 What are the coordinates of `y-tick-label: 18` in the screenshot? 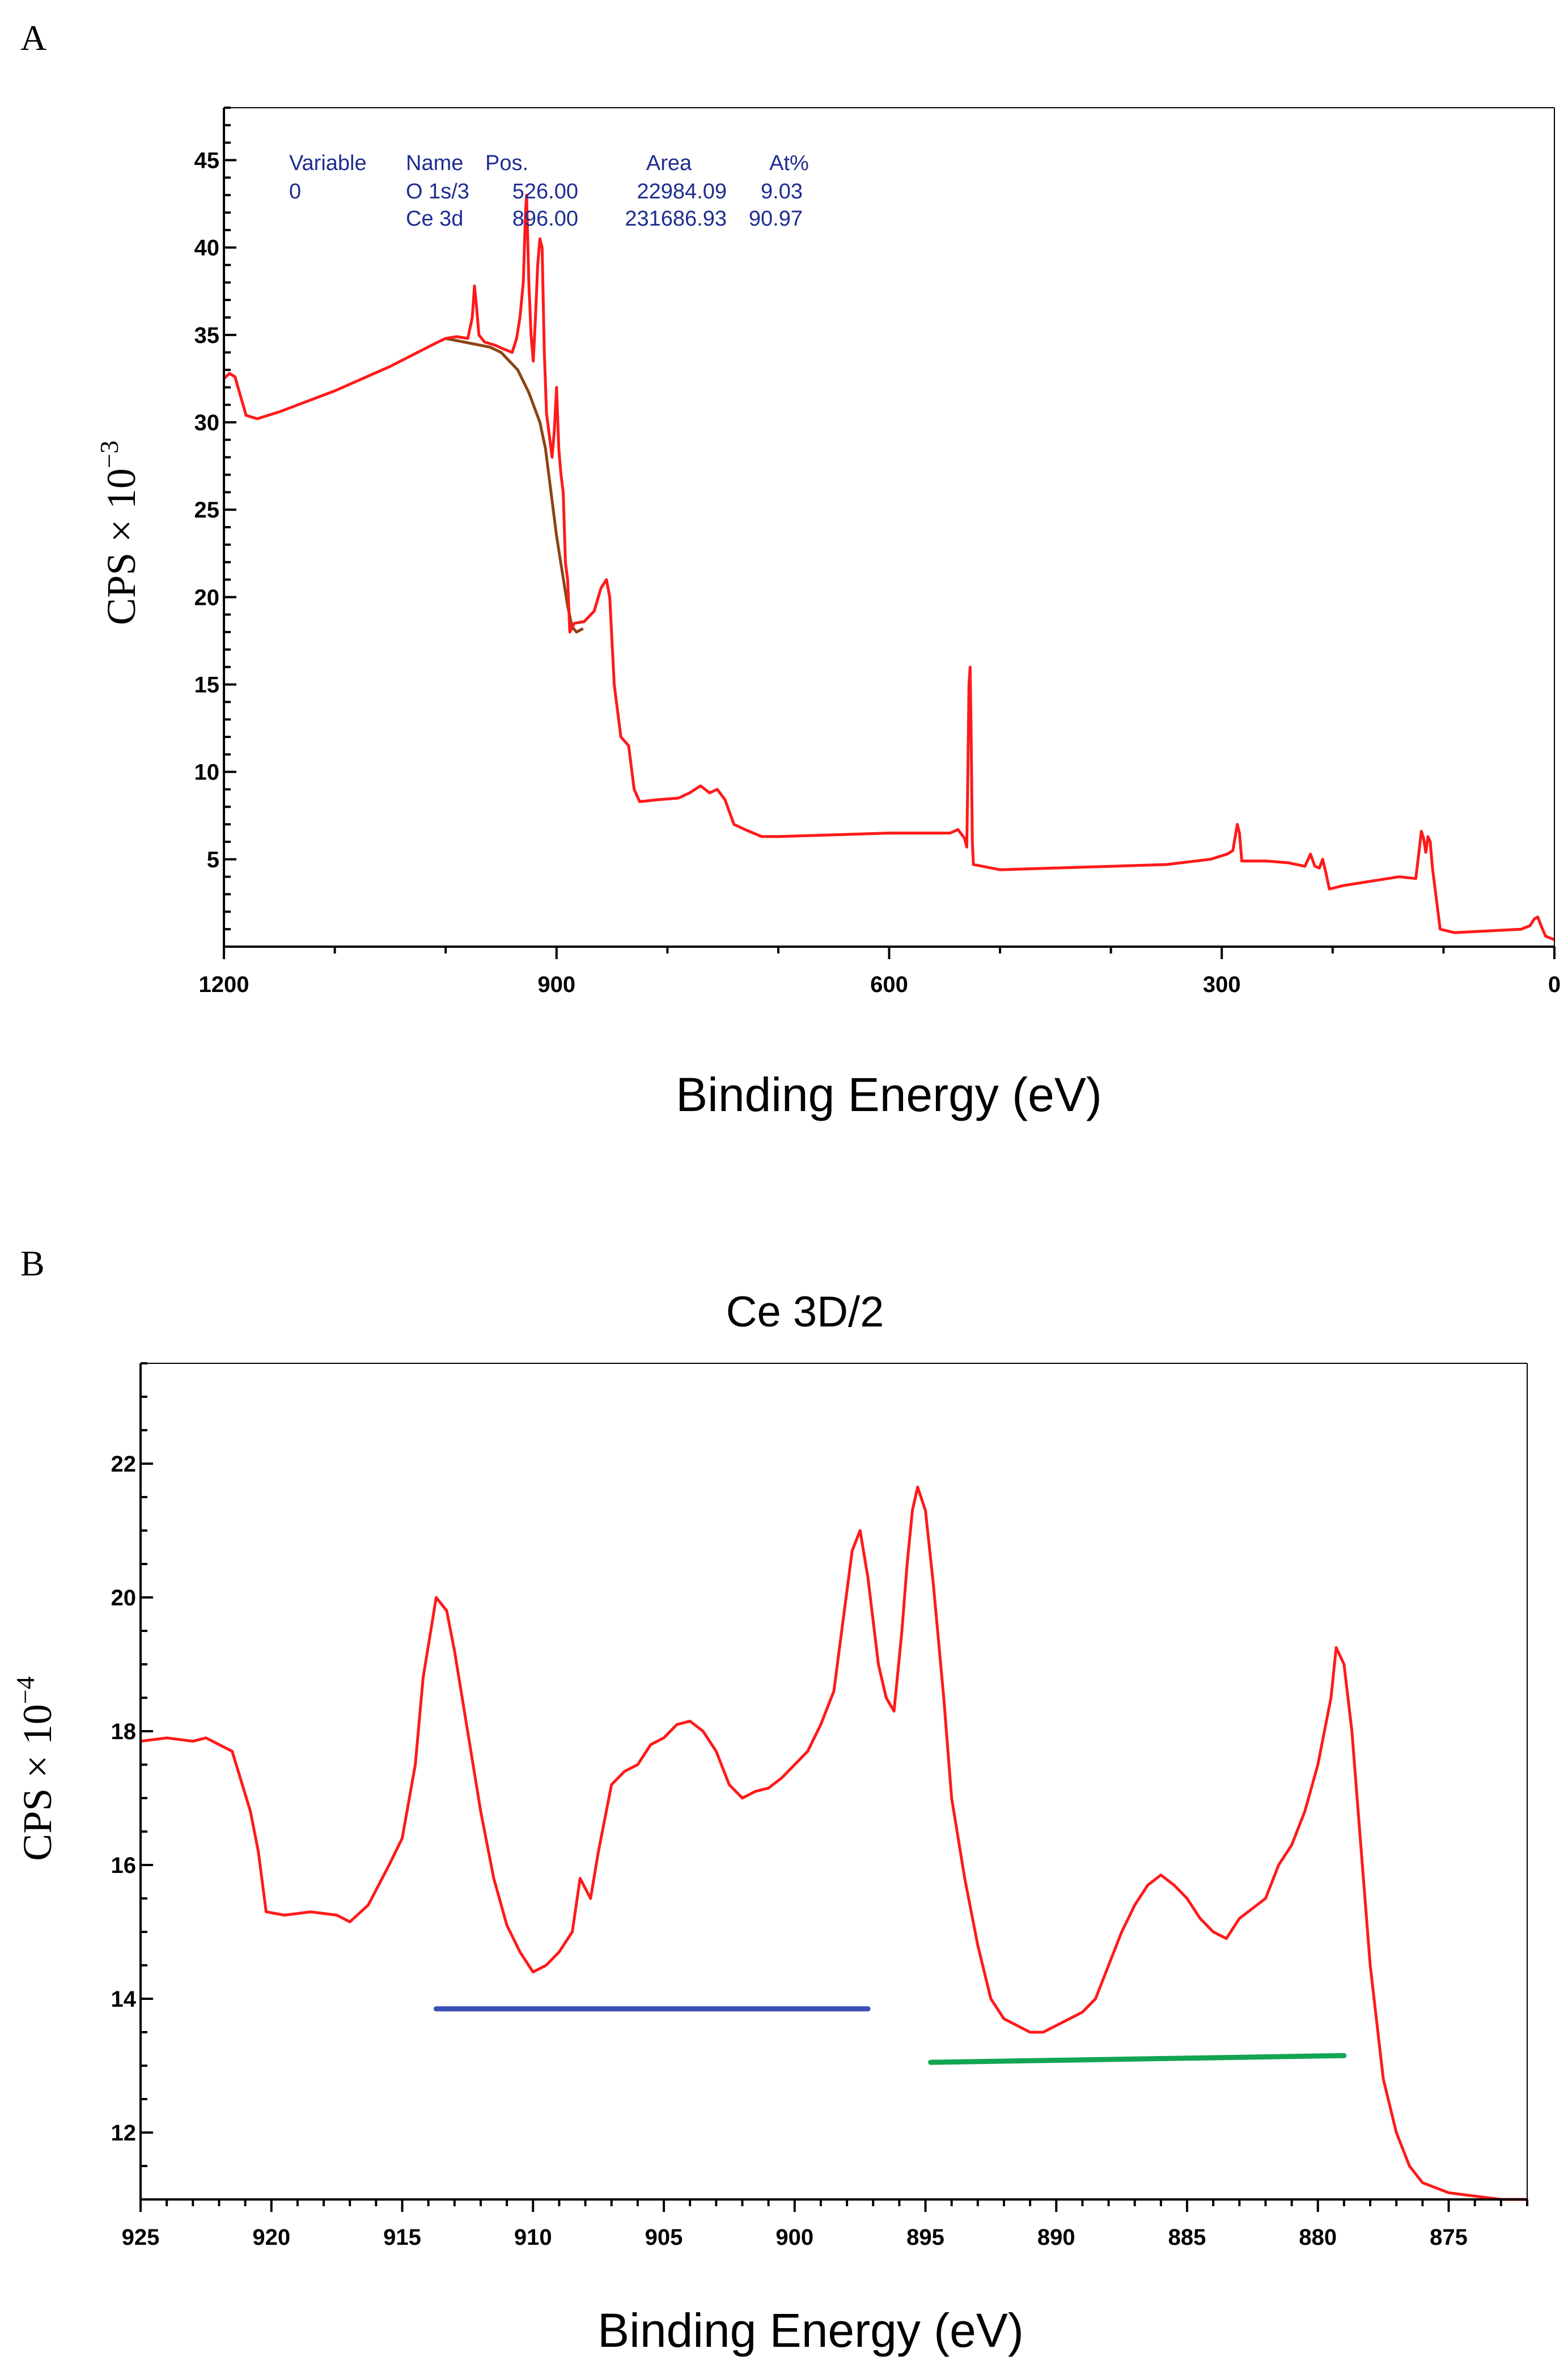 It's located at (124, 1732).